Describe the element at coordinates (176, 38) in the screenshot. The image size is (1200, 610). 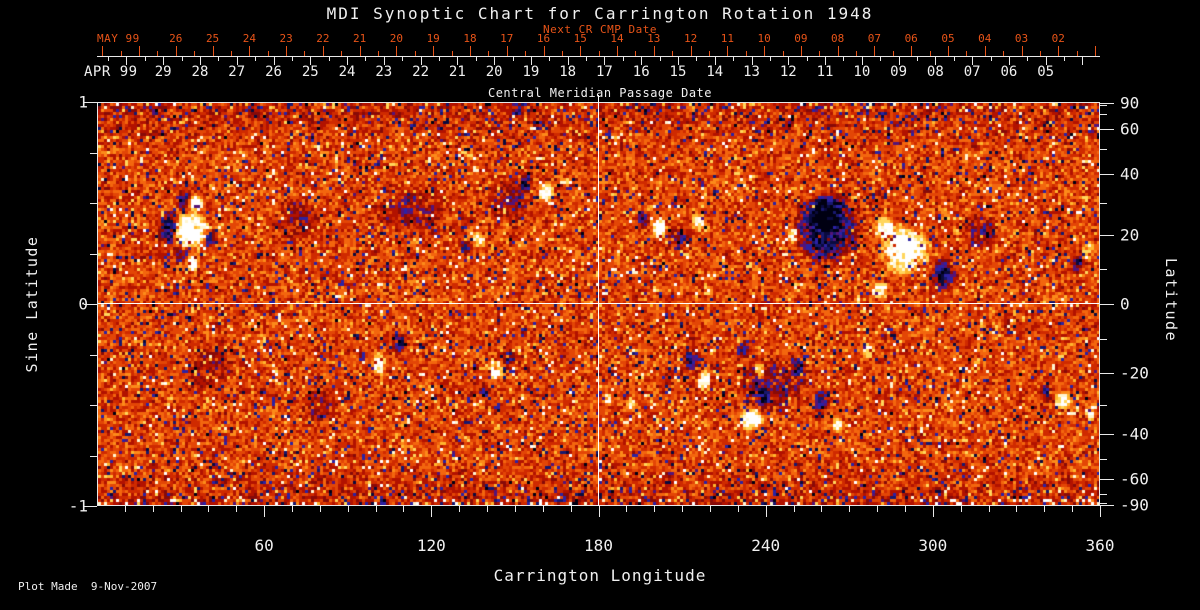
I see `top-axis-date-label-next: 26` at that location.